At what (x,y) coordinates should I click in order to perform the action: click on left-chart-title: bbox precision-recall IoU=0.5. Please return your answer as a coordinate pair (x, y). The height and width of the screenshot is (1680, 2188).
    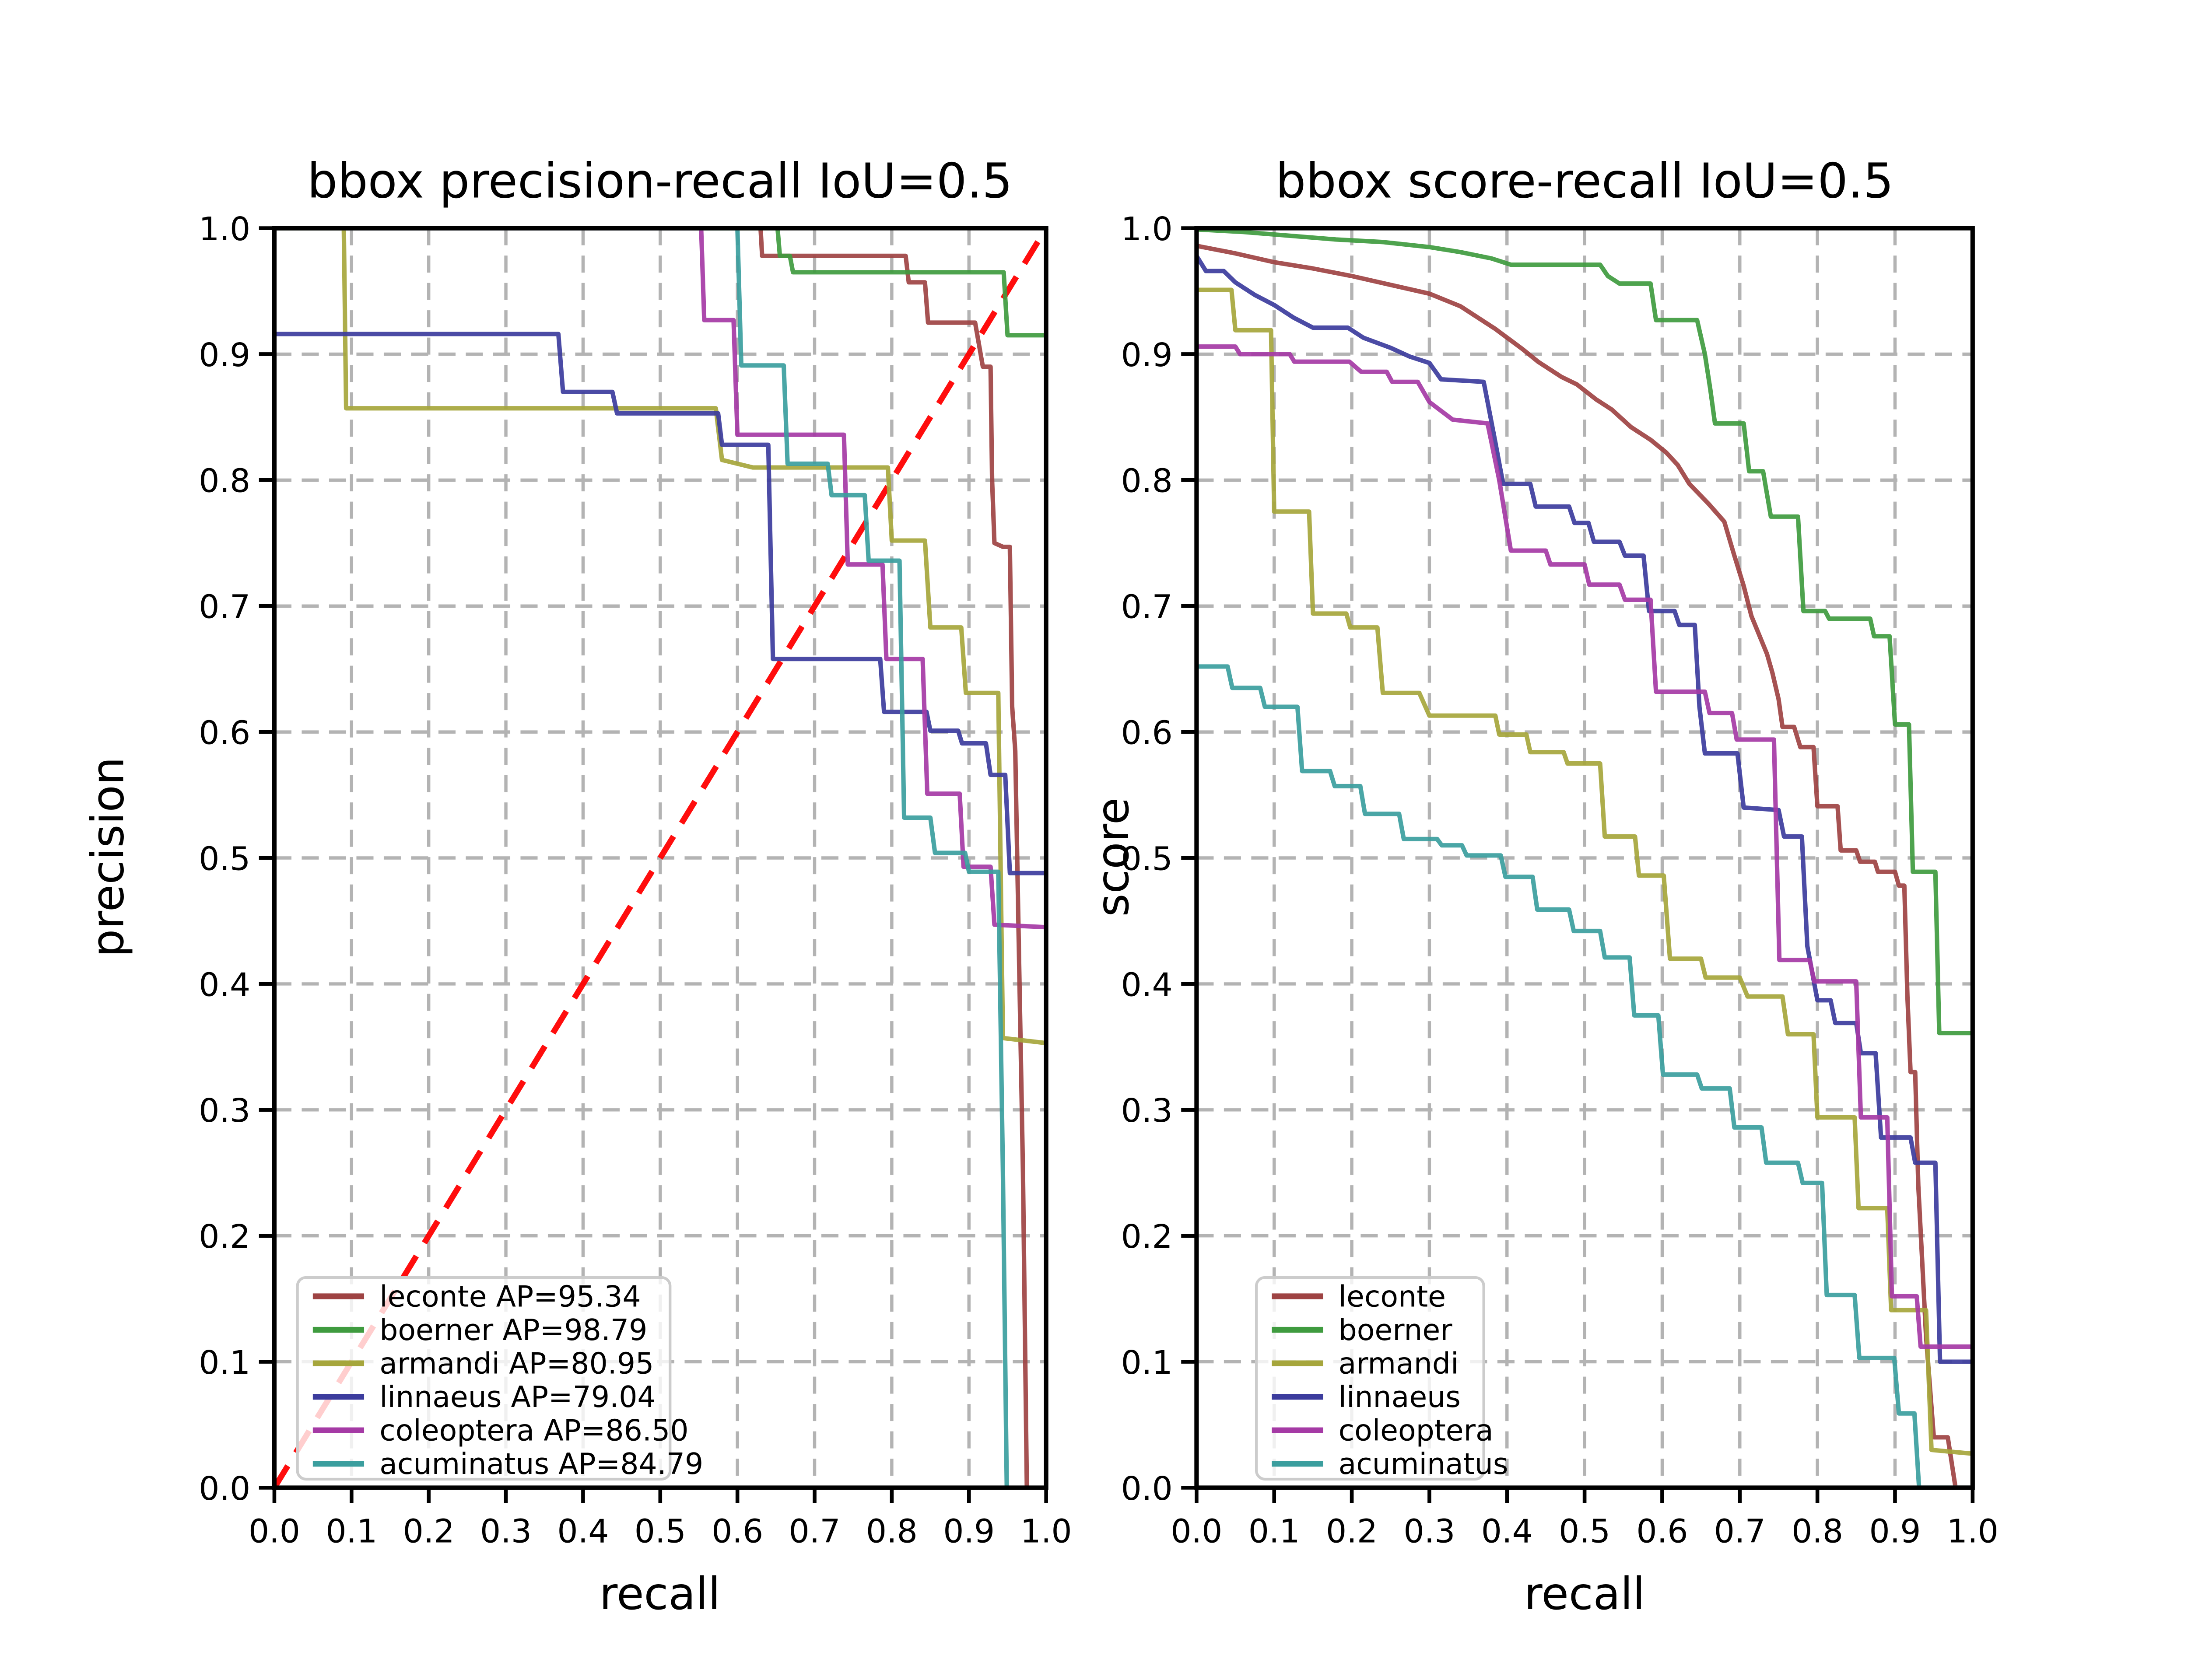
    Looking at the image, I should click on (660, 181).